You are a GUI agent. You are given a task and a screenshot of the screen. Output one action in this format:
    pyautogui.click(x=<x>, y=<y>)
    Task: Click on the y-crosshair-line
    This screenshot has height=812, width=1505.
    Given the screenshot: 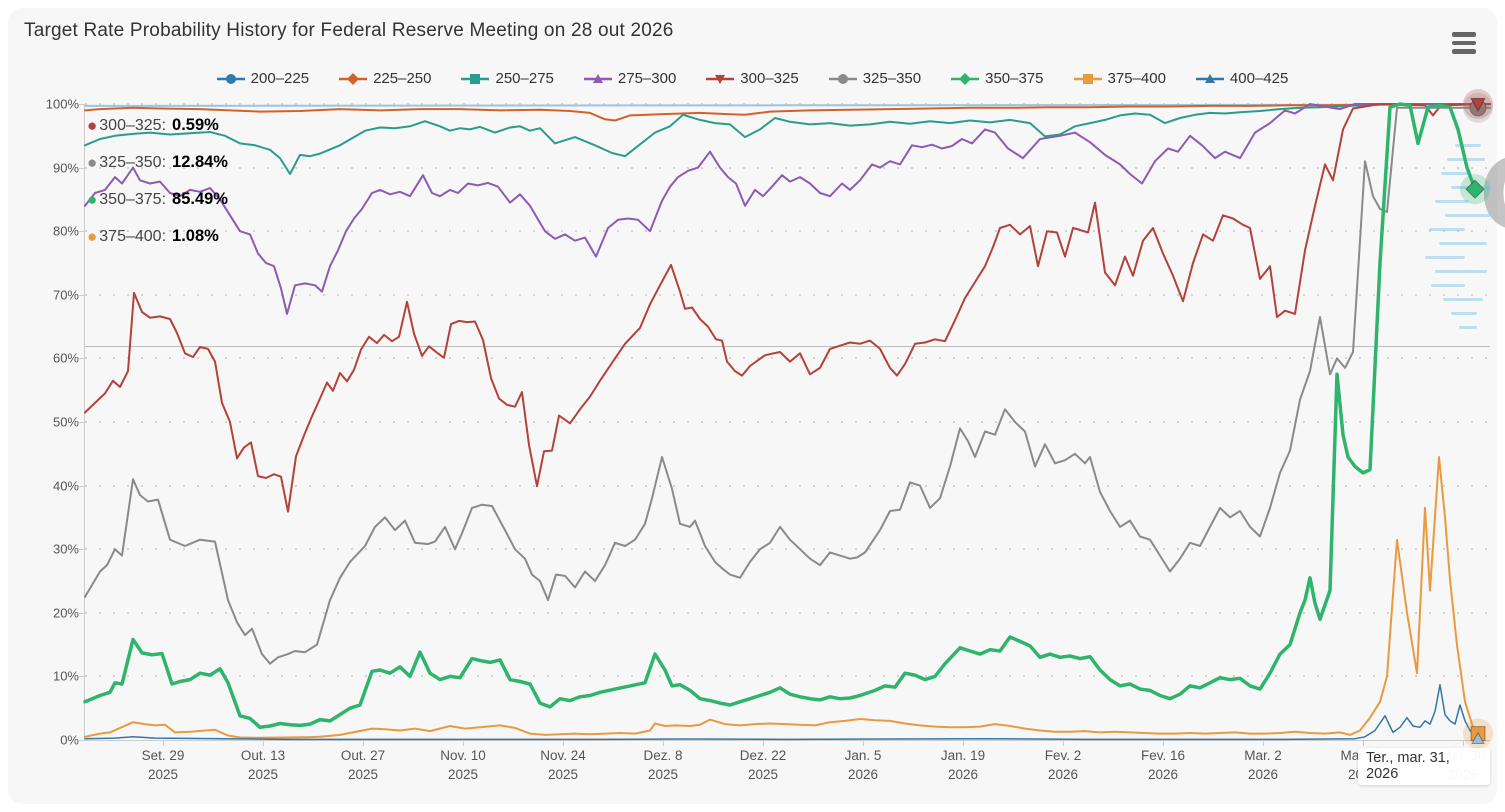 What is the action you would take?
    pyautogui.click(x=787, y=346)
    